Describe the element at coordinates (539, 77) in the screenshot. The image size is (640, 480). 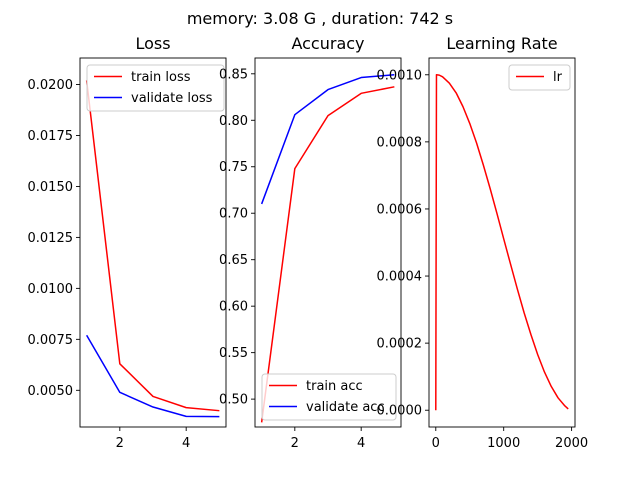
I see `learning-rate-legend-box` at that location.